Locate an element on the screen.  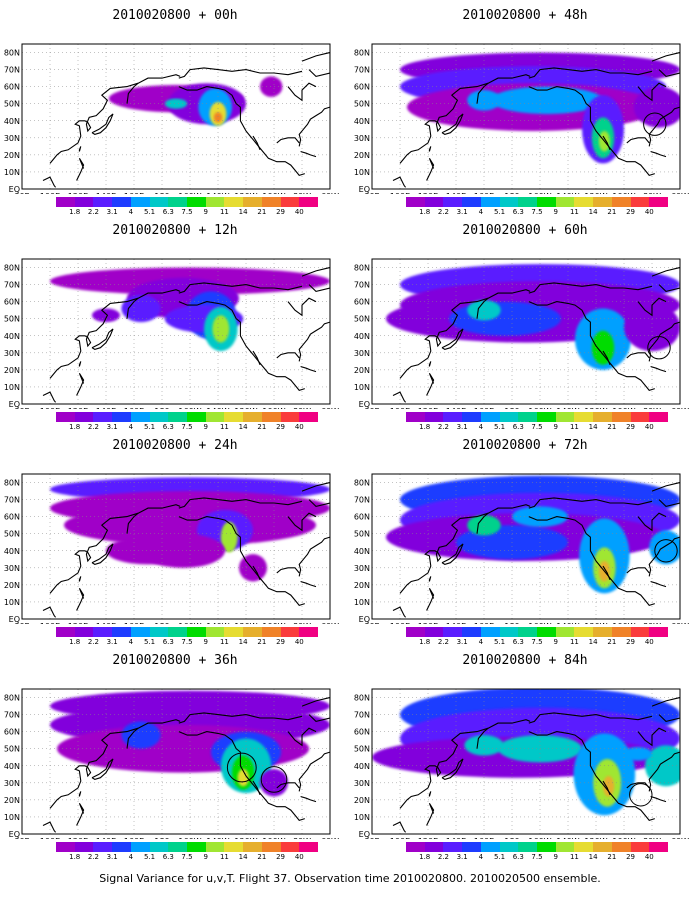
lat-tick-label: 40N is located at coordinates (362, 121).